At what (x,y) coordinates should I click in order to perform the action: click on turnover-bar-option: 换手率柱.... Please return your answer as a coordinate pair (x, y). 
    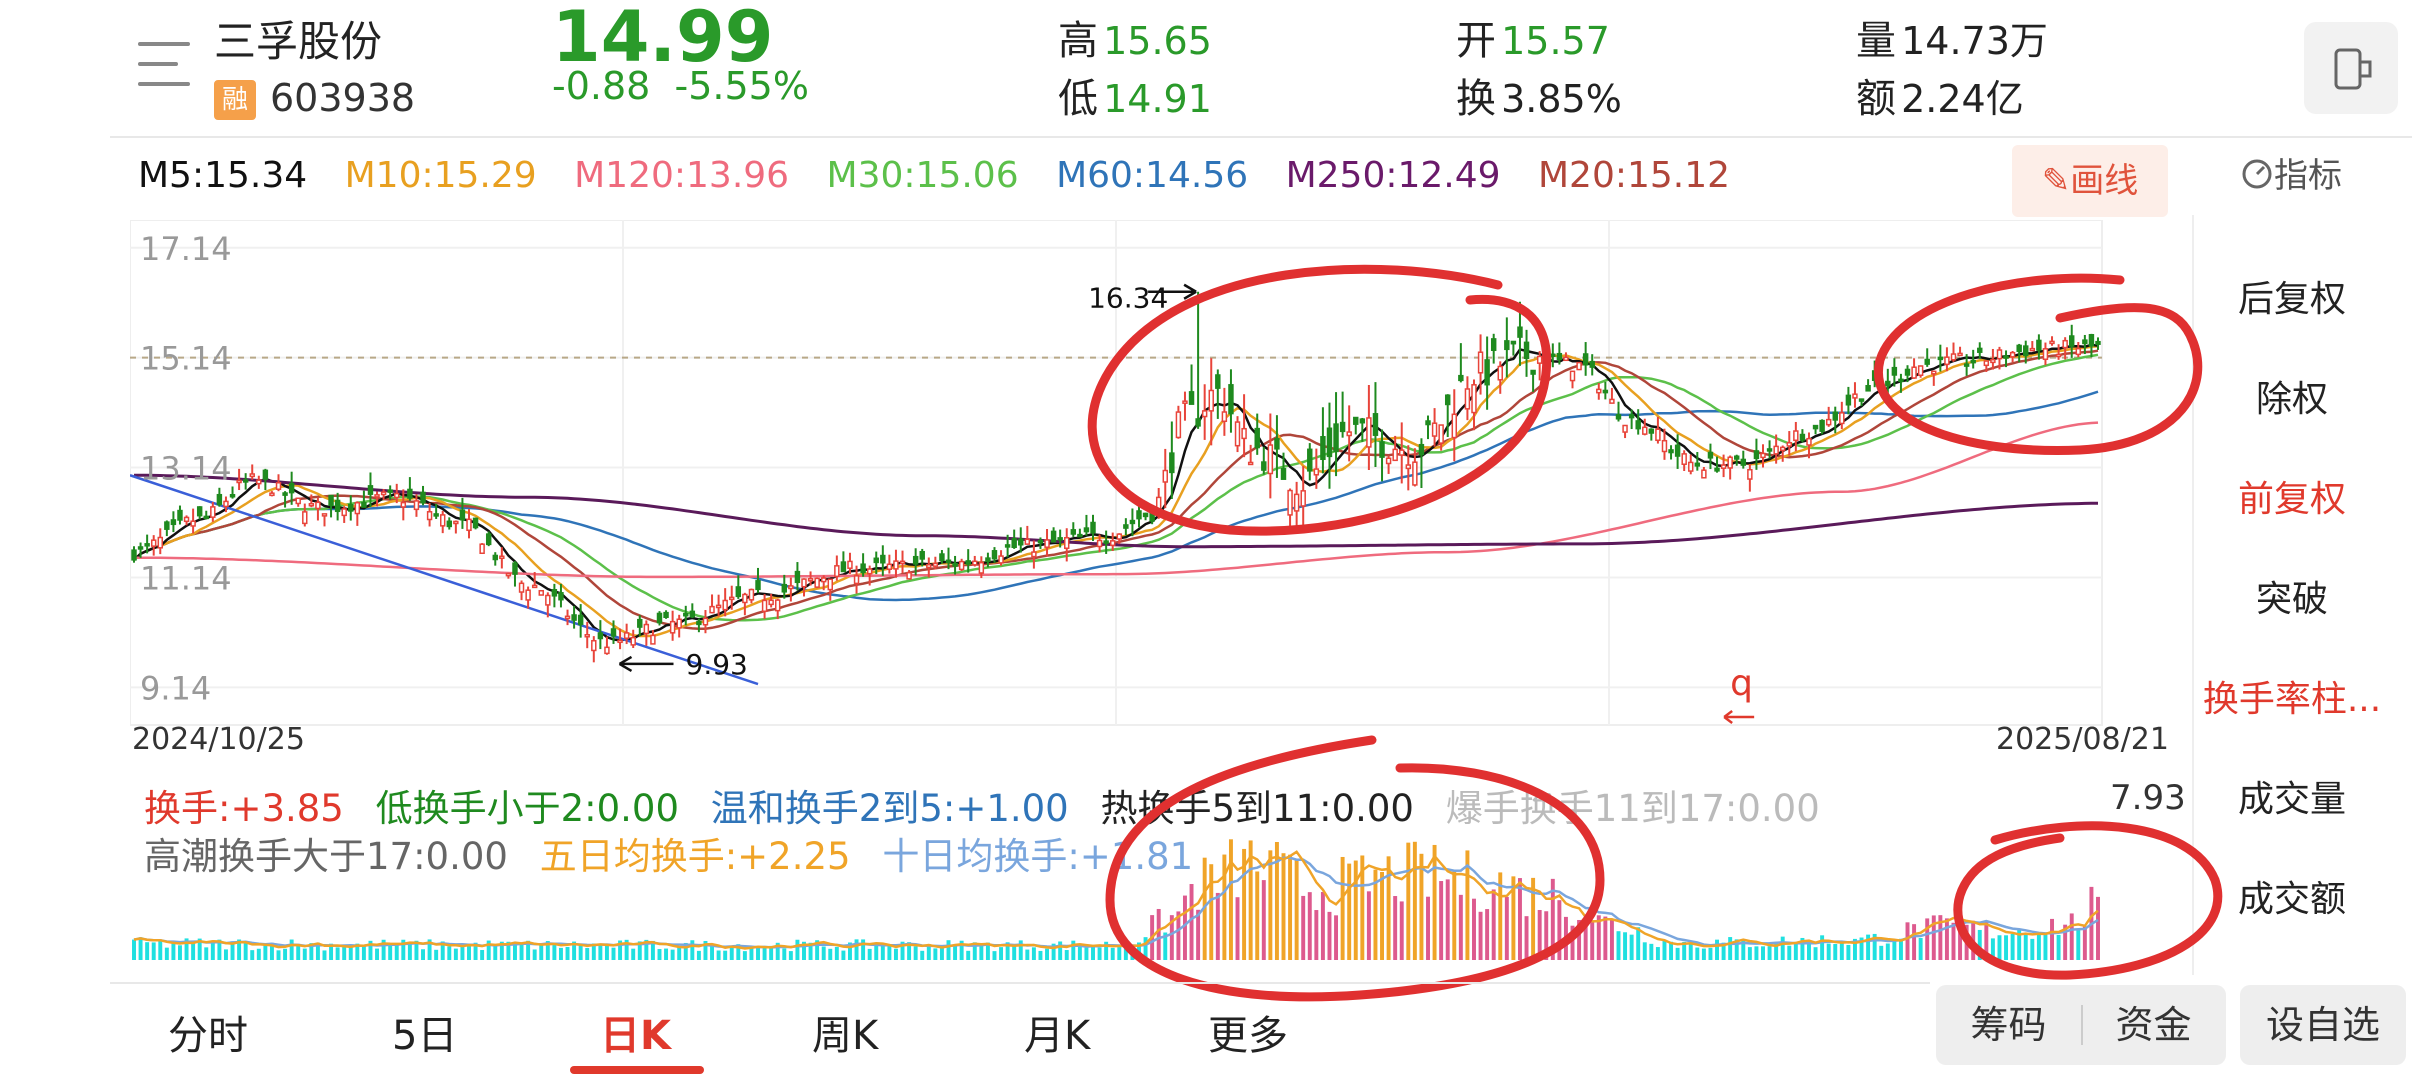
    Looking at the image, I should click on (2292, 699).